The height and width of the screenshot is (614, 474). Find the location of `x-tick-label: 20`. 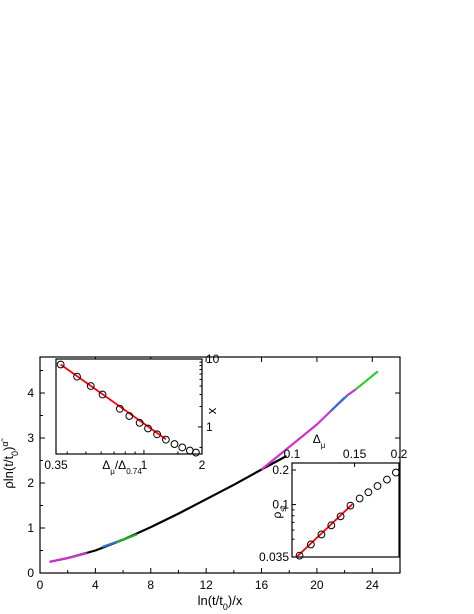

x-tick-label: 20 is located at coordinates (317, 585).